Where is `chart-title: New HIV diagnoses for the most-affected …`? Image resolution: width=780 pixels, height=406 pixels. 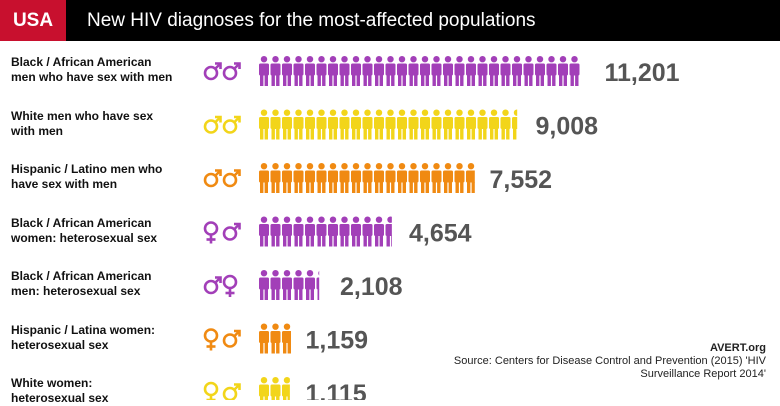
chart-title: New HIV diagnoses for the most-affected … is located at coordinates (311, 20).